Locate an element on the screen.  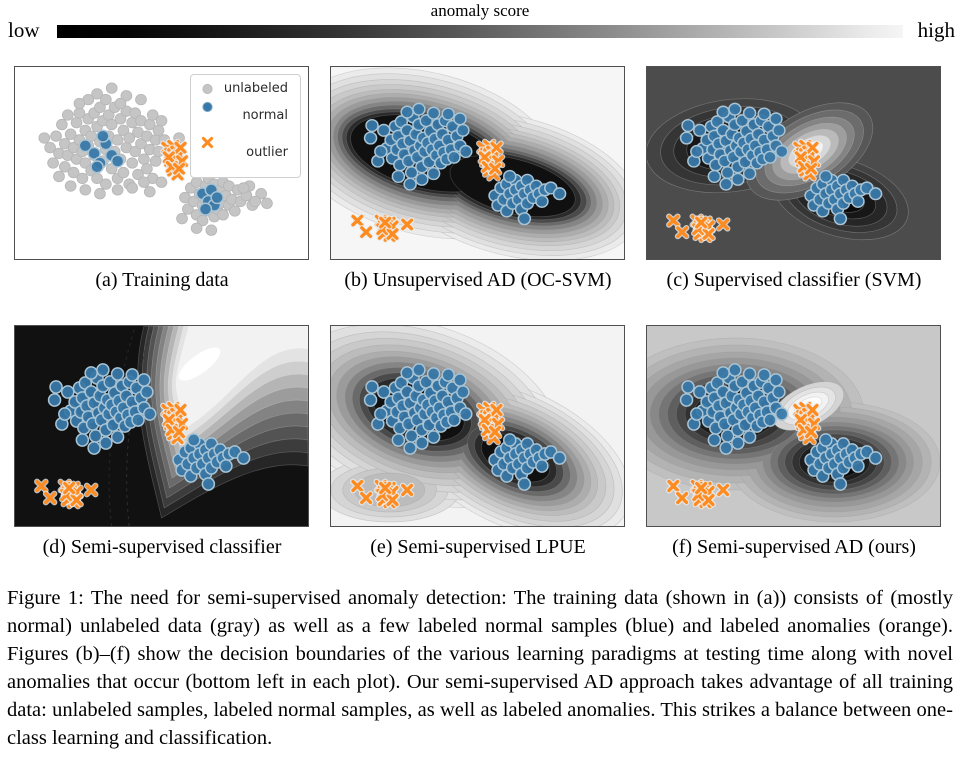
normal-dot-icon is located at coordinates (207, 107).